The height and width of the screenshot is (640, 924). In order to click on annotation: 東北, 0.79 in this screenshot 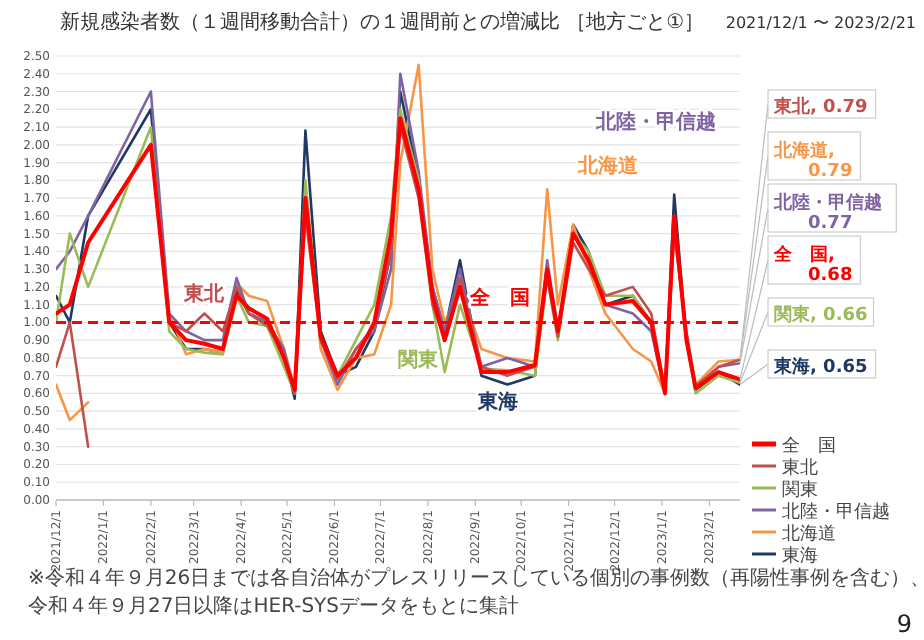, I will do `click(820, 107)`.